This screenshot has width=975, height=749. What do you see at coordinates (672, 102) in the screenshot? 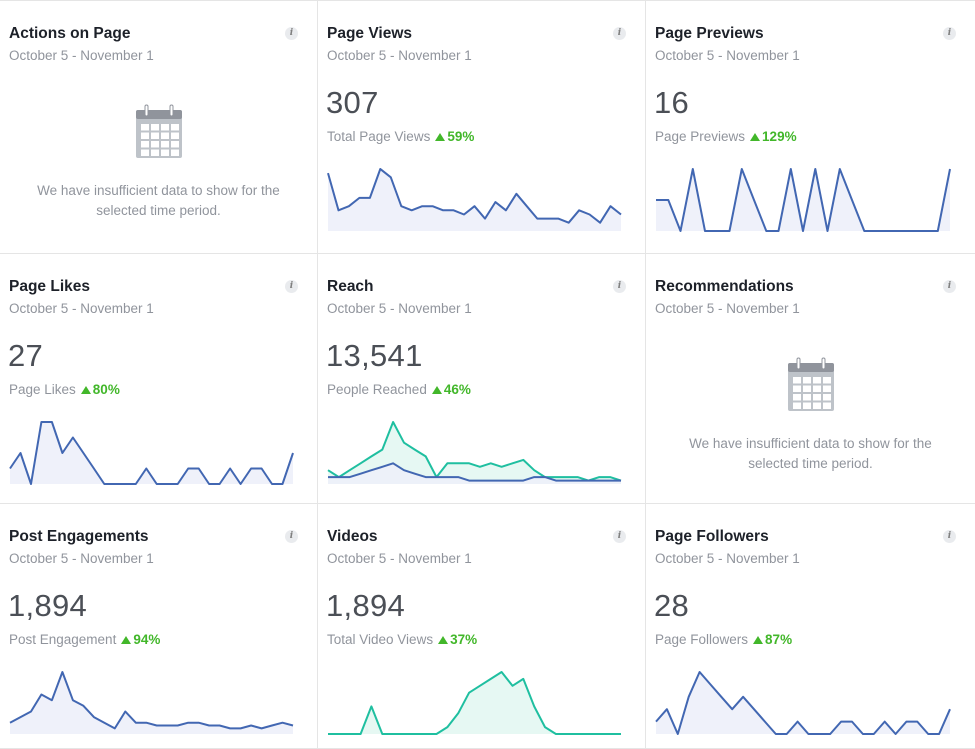
I see `metric-value: 16` at bounding box center [672, 102].